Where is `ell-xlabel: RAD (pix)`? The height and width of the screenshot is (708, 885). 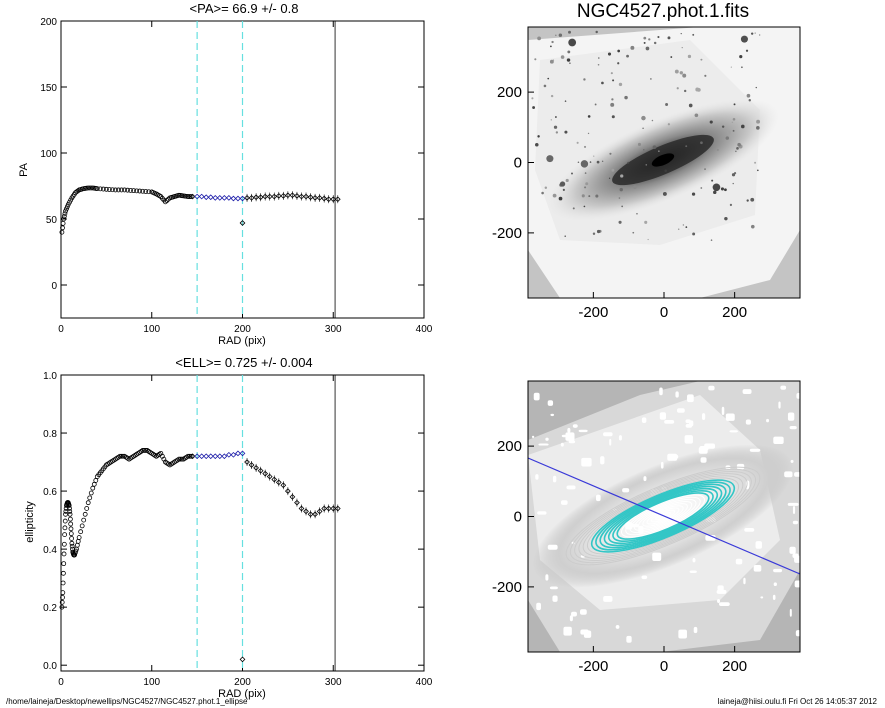
ell-xlabel: RAD (pix) is located at coordinates (242, 694).